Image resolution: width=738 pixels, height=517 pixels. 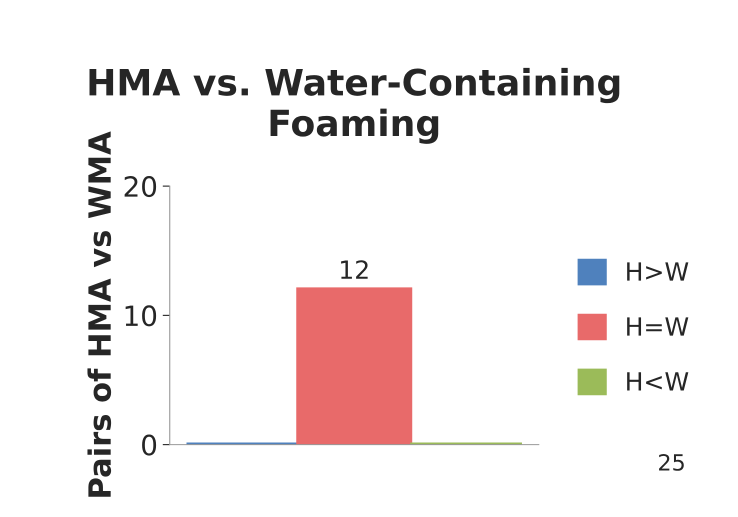 What do you see at coordinates (149, 445) in the screenshot?
I see `y-tick-label: 0` at bounding box center [149, 445].